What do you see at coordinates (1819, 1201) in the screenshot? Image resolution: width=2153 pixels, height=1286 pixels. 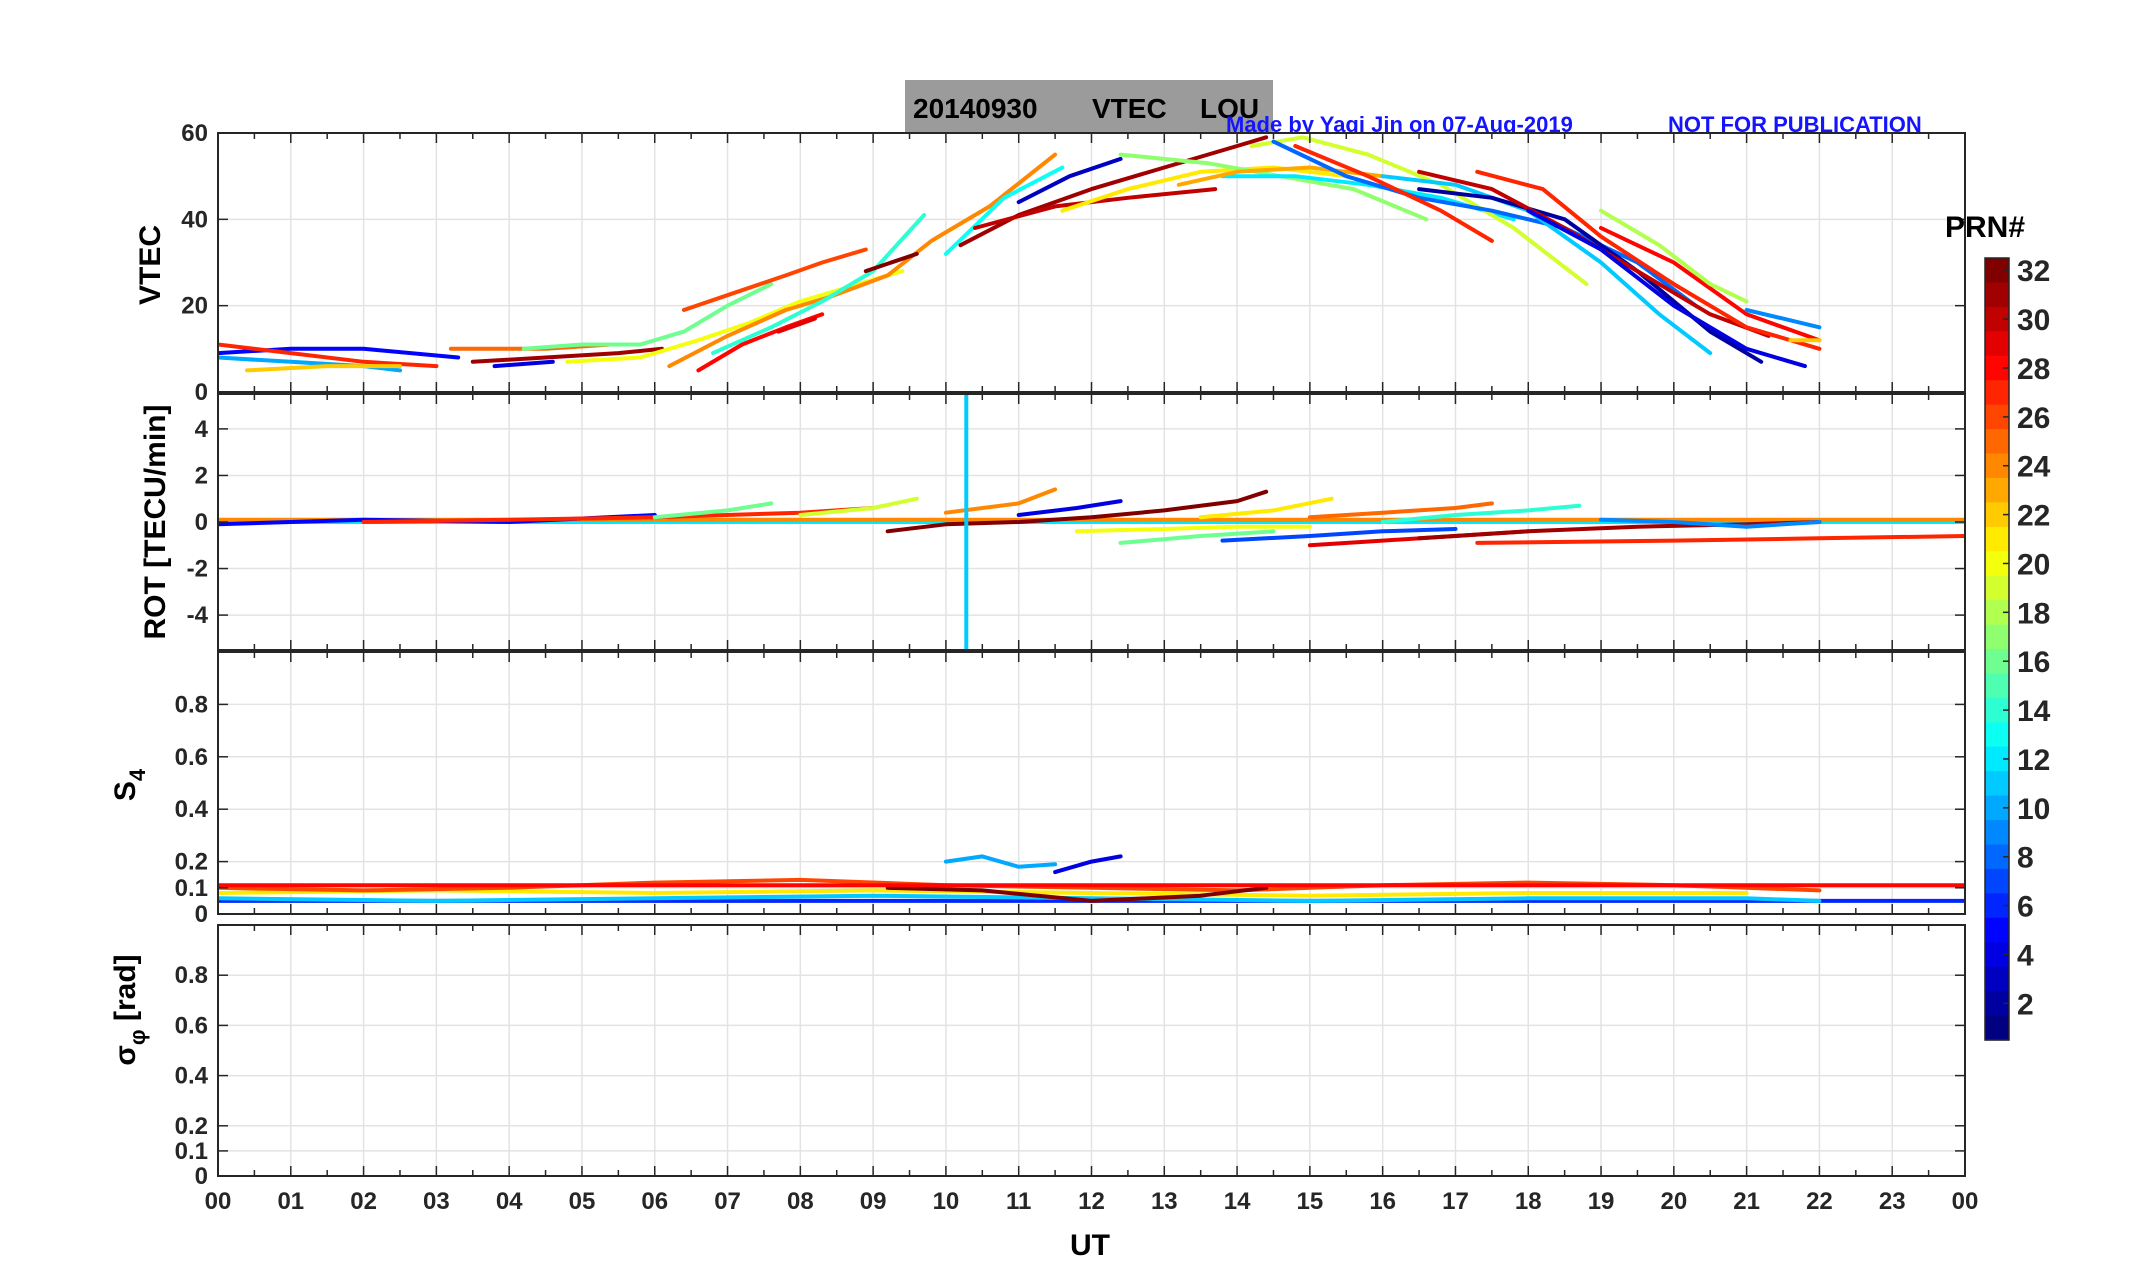 I see `x-tick-label: 22` at bounding box center [1819, 1201].